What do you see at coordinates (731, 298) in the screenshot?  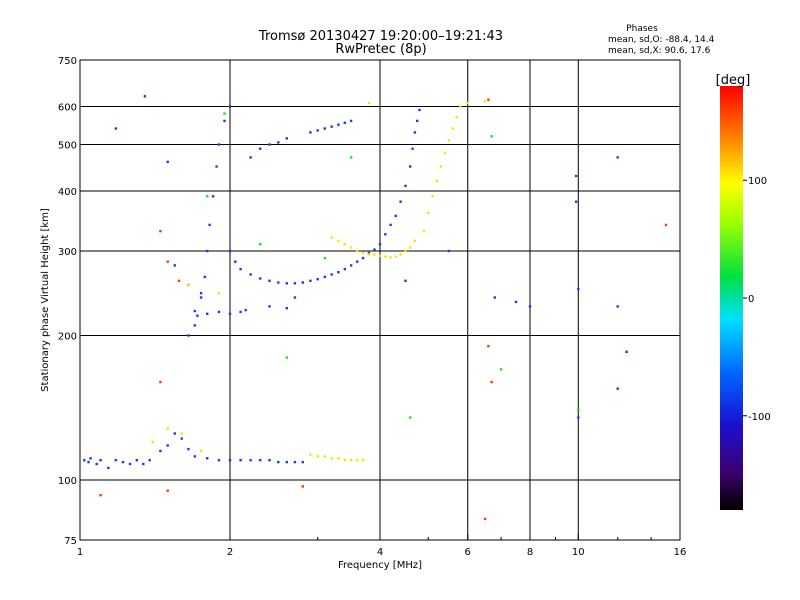 I see `colorbar` at bounding box center [731, 298].